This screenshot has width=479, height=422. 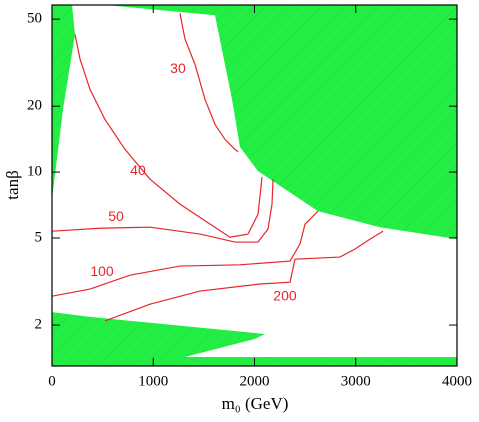 What do you see at coordinates (153, 381) in the screenshot?
I see `x-tick-label: 1000` at bounding box center [153, 381].